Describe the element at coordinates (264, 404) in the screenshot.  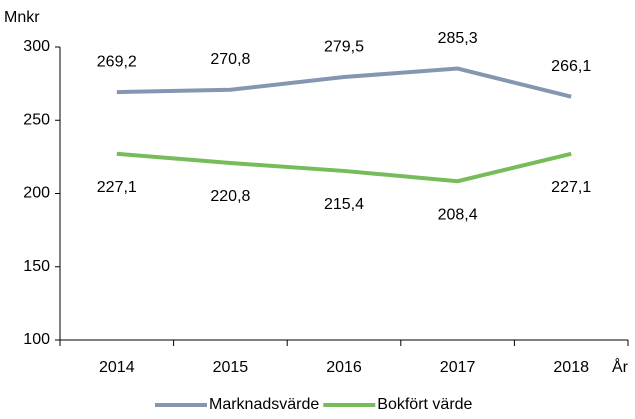
I see `legend-label: Marknadsvärde` at that location.